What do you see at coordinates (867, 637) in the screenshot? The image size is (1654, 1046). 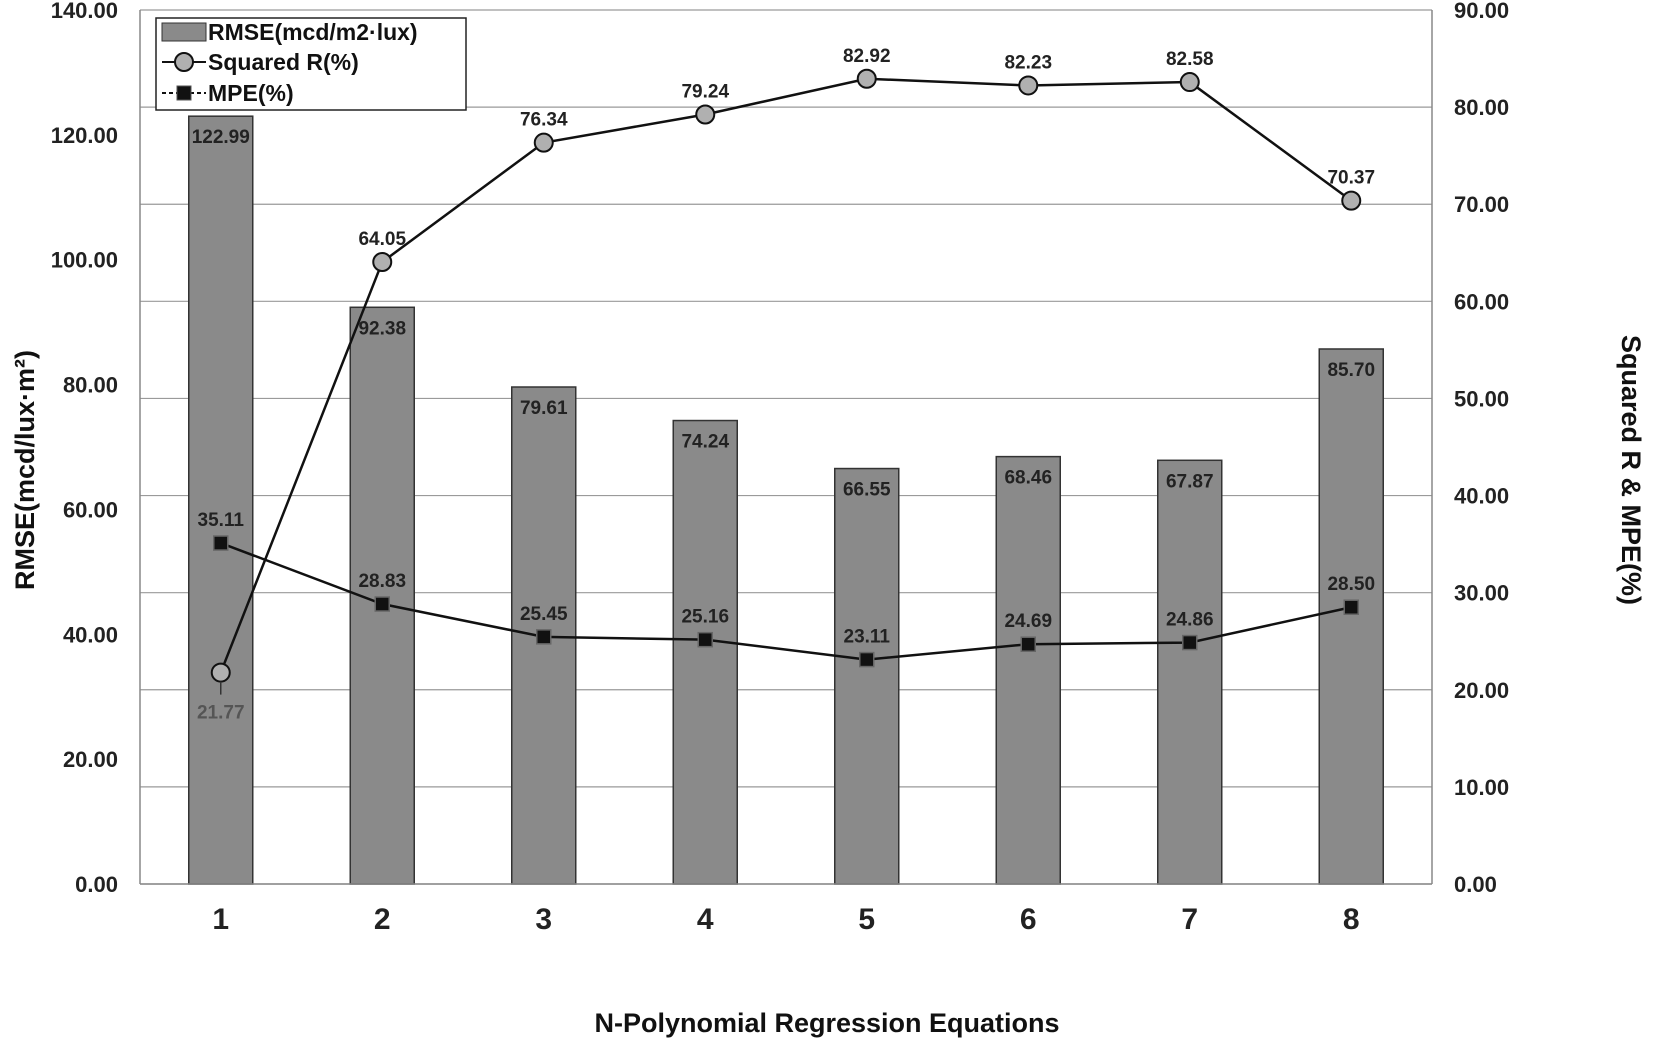 I see `mpe-label-5: 23.11` at bounding box center [867, 637].